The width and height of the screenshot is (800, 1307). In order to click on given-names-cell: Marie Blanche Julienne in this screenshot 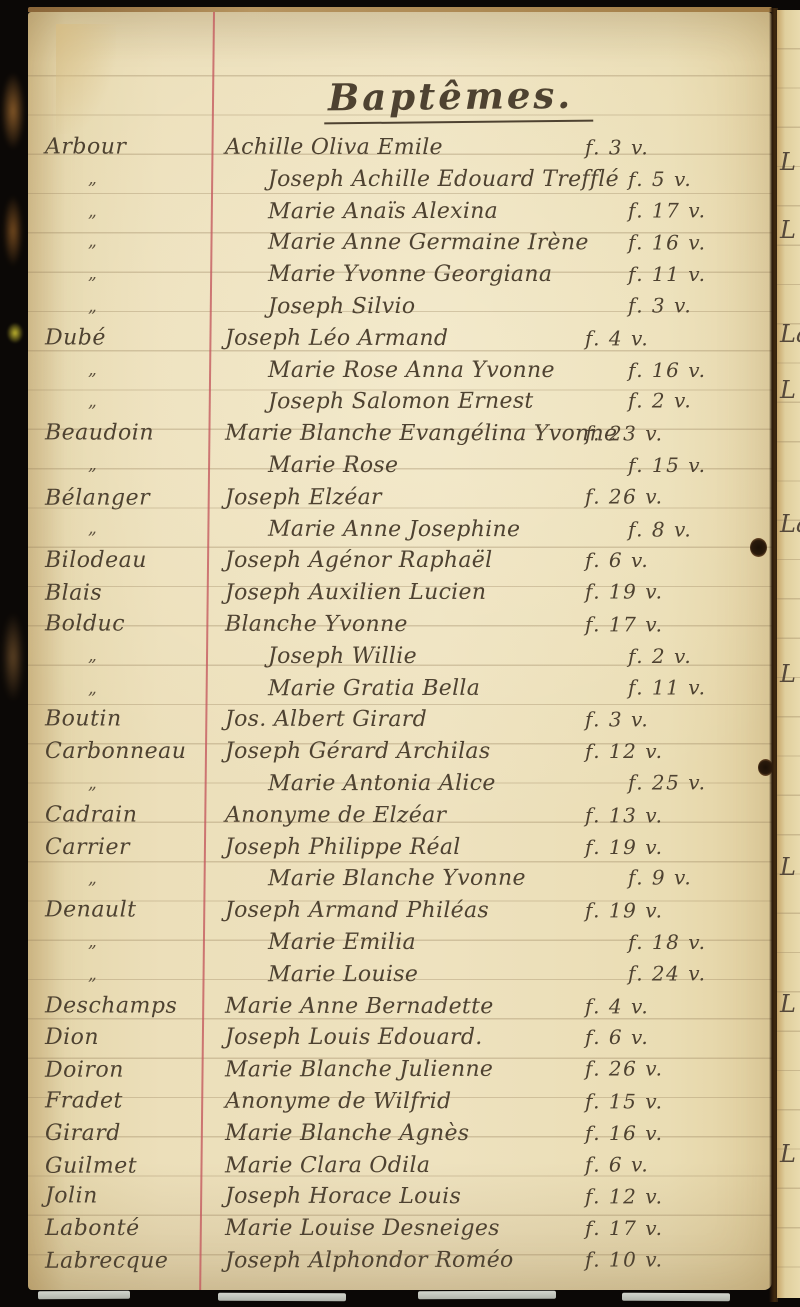, I will do `click(359, 1069)`.